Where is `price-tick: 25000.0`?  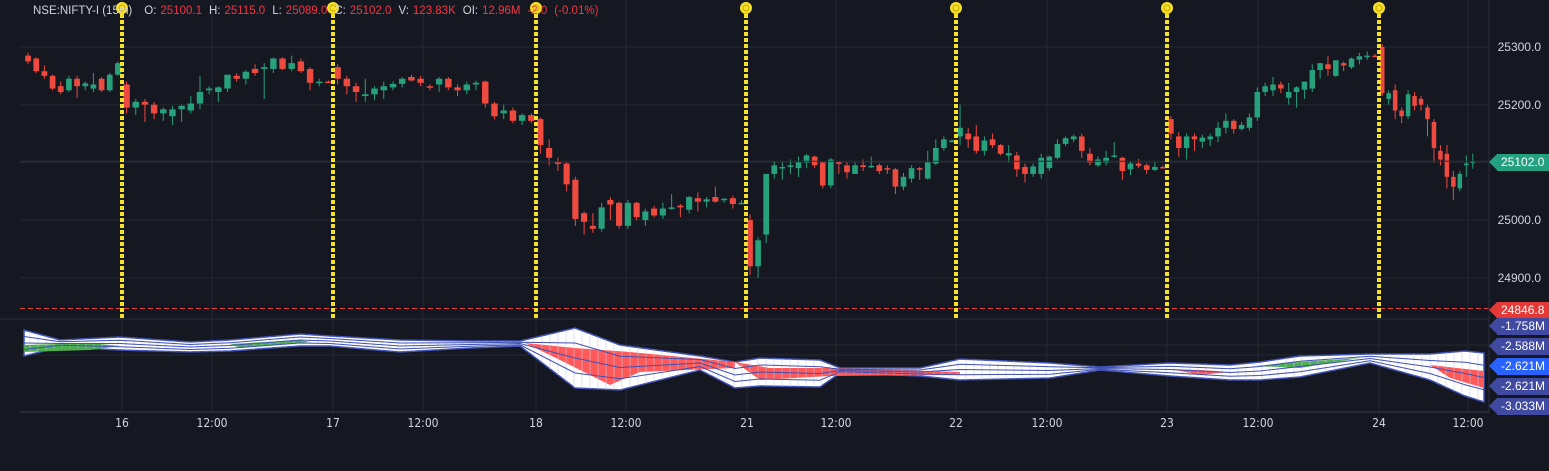 price-tick: 25000.0 is located at coordinates (1519, 220).